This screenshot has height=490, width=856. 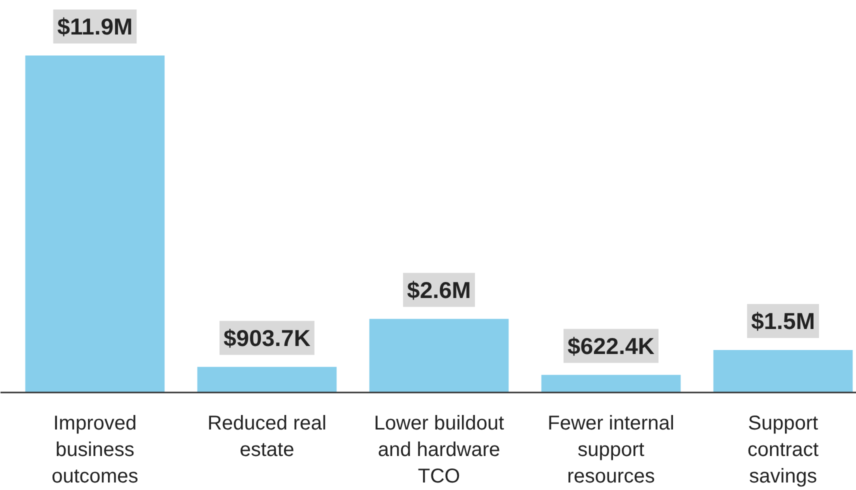 What do you see at coordinates (439, 450) in the screenshot?
I see `x-tick-label: Lower buildout and hardware TCO` at bounding box center [439, 450].